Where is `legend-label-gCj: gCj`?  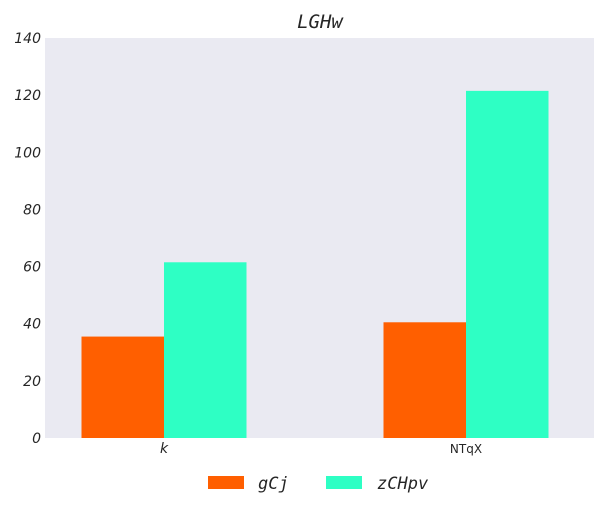
legend-label-gCj: gCj is located at coordinates (273, 484).